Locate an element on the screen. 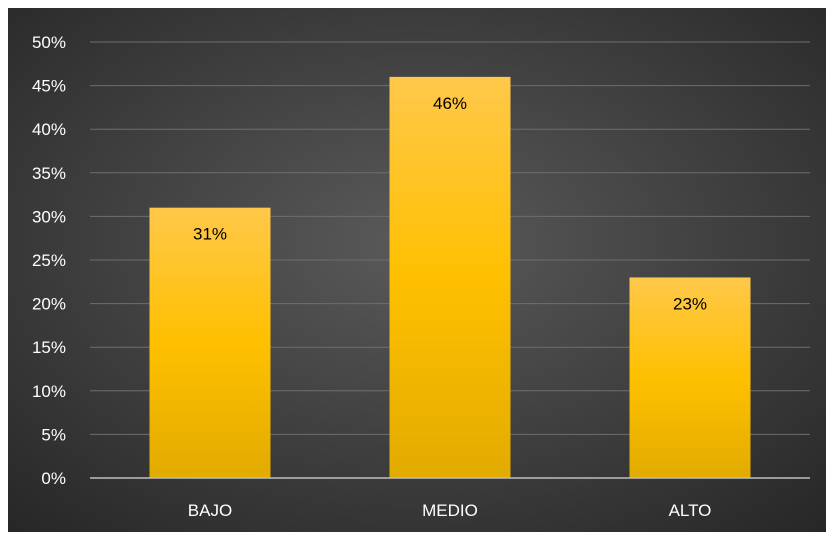  x-tick-label: BAJO is located at coordinates (210, 510).